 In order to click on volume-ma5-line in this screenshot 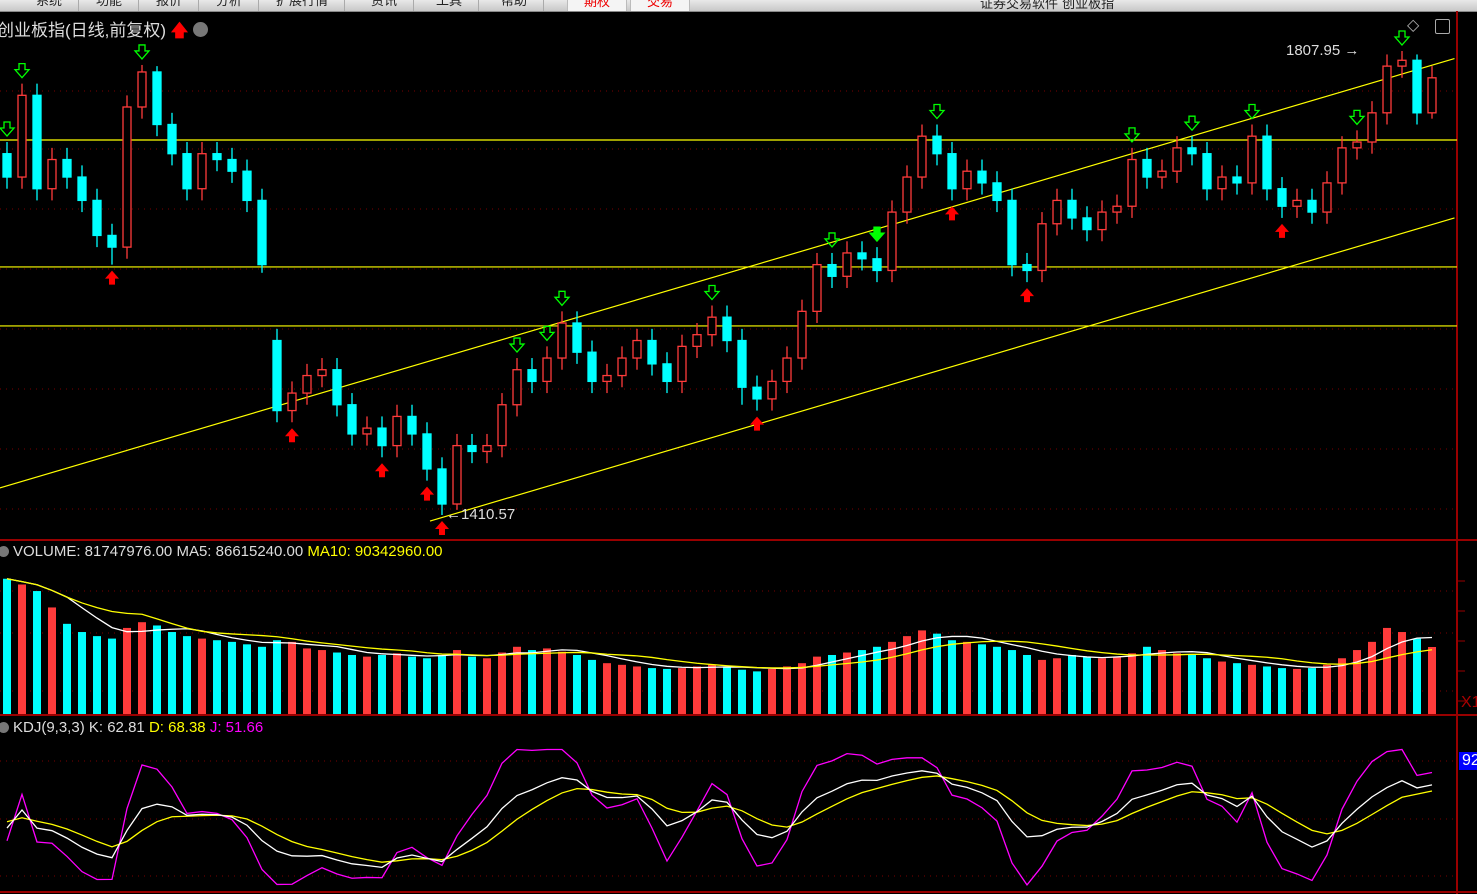, I will do `click(719, 624)`.